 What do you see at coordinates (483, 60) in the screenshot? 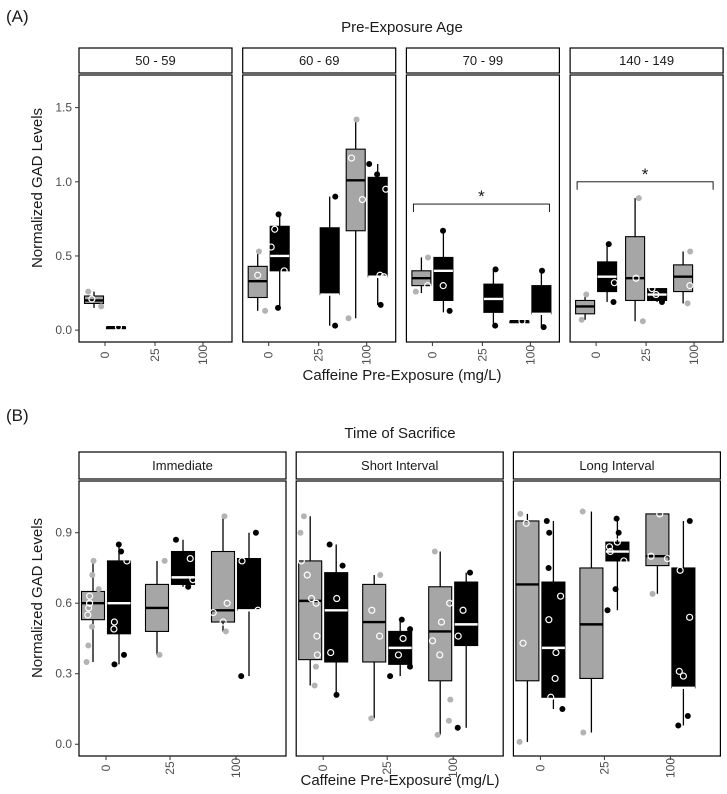
I see `facet-strip-label: 70 - 99` at bounding box center [483, 60].